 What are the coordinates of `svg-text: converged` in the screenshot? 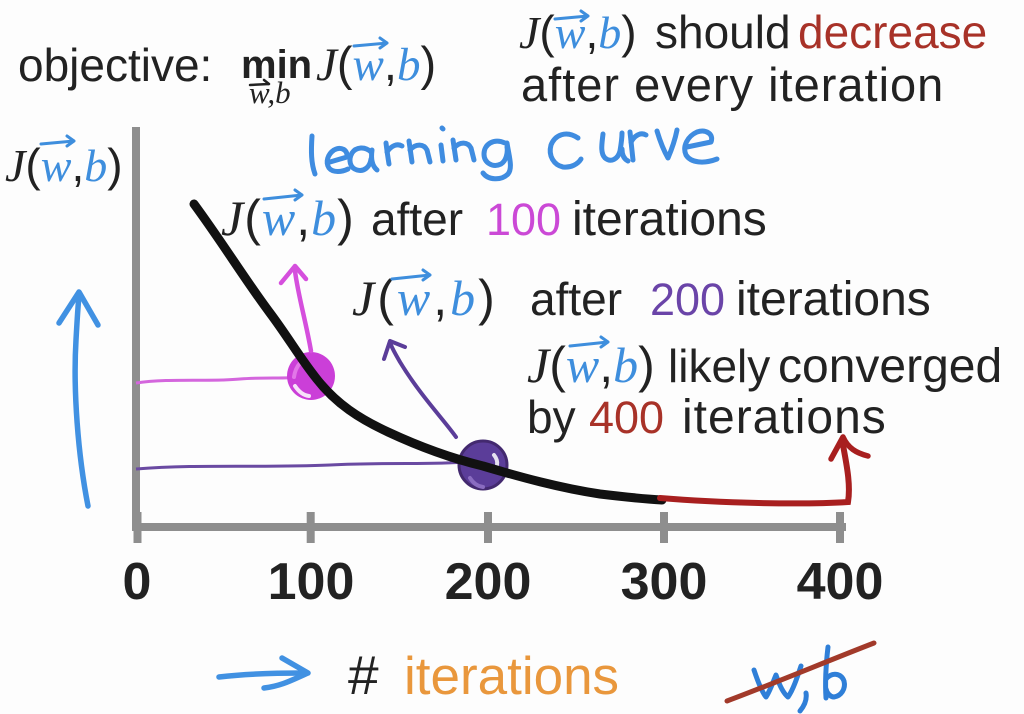 It's located at (890, 366).